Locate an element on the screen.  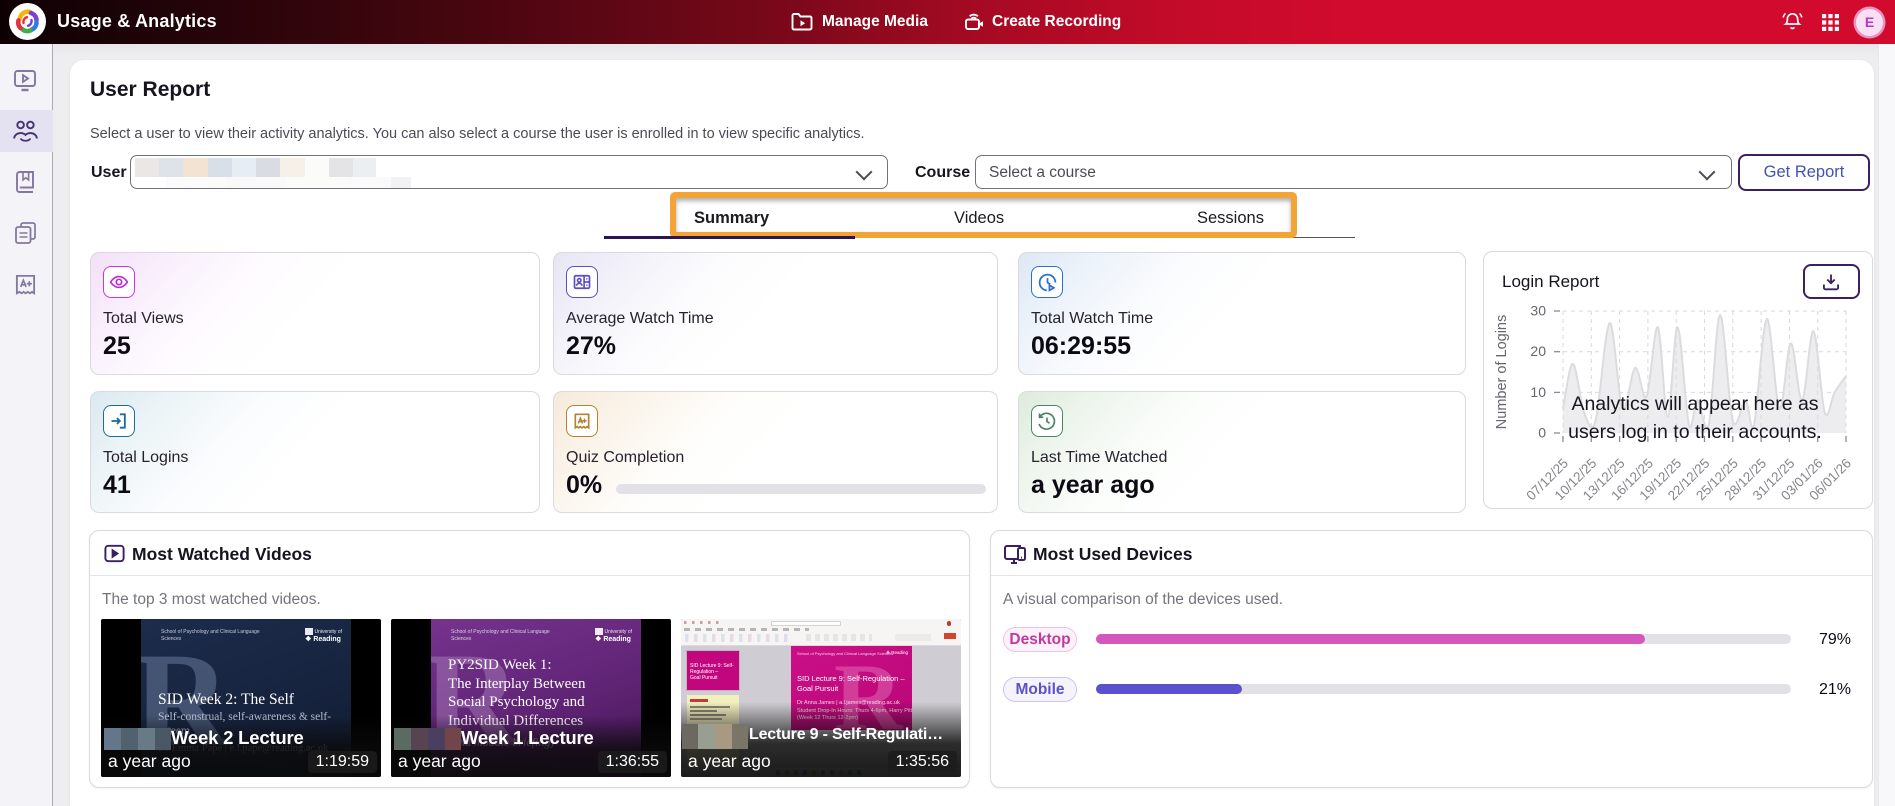
svg-text: 0 is located at coordinates (1542, 433).